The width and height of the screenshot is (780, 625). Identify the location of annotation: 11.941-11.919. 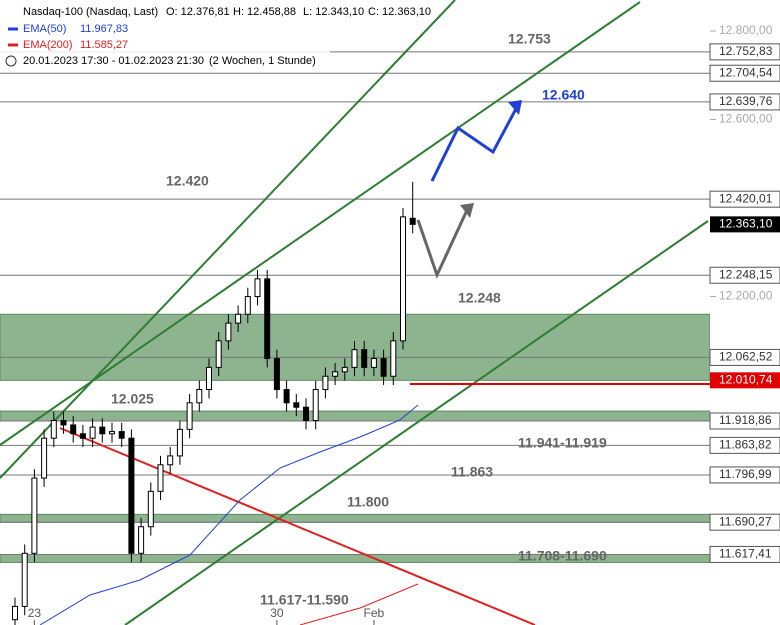
(562, 443).